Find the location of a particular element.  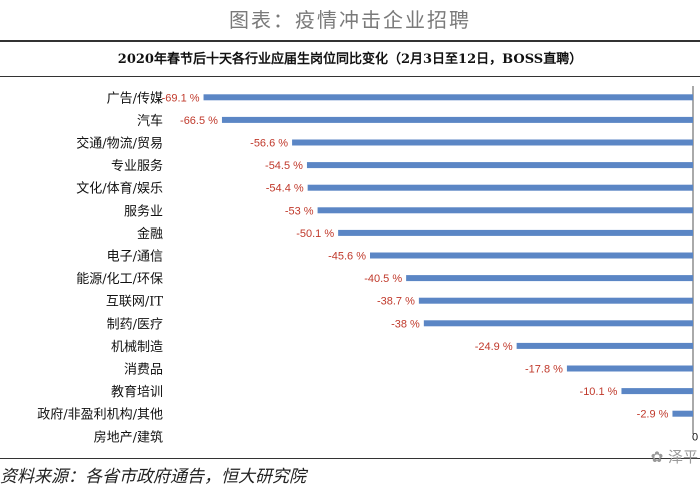

category-label: 金融 is located at coordinates (150, 234).